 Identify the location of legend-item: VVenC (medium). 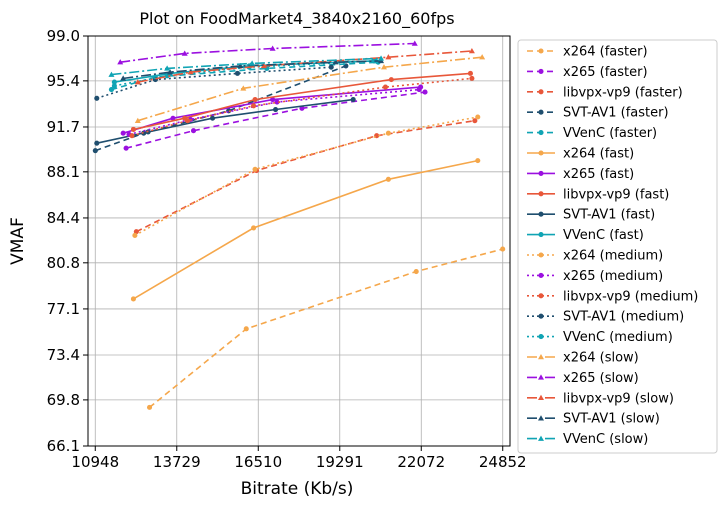
(600, 337).